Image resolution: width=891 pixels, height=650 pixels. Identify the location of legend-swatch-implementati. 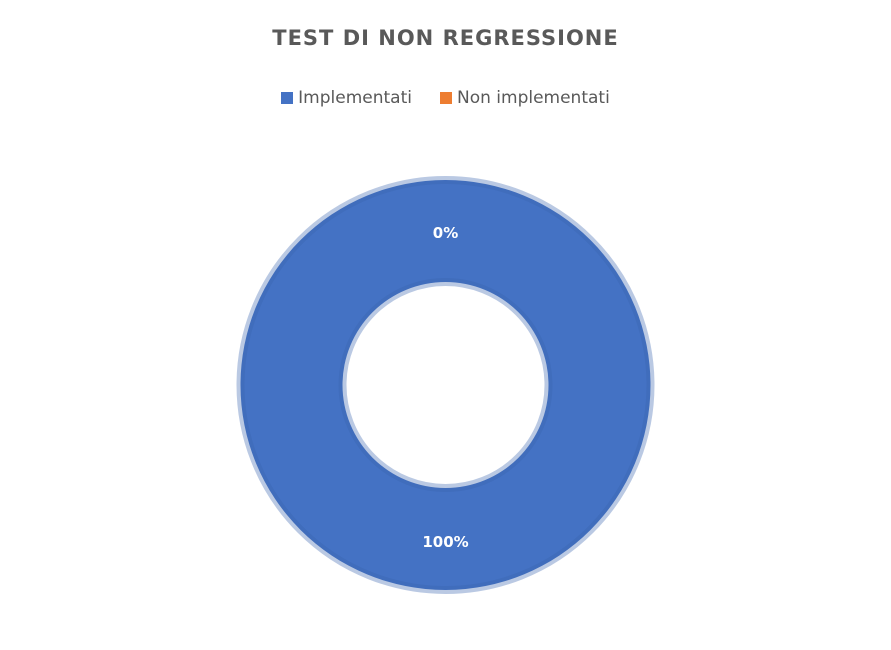
(287, 98).